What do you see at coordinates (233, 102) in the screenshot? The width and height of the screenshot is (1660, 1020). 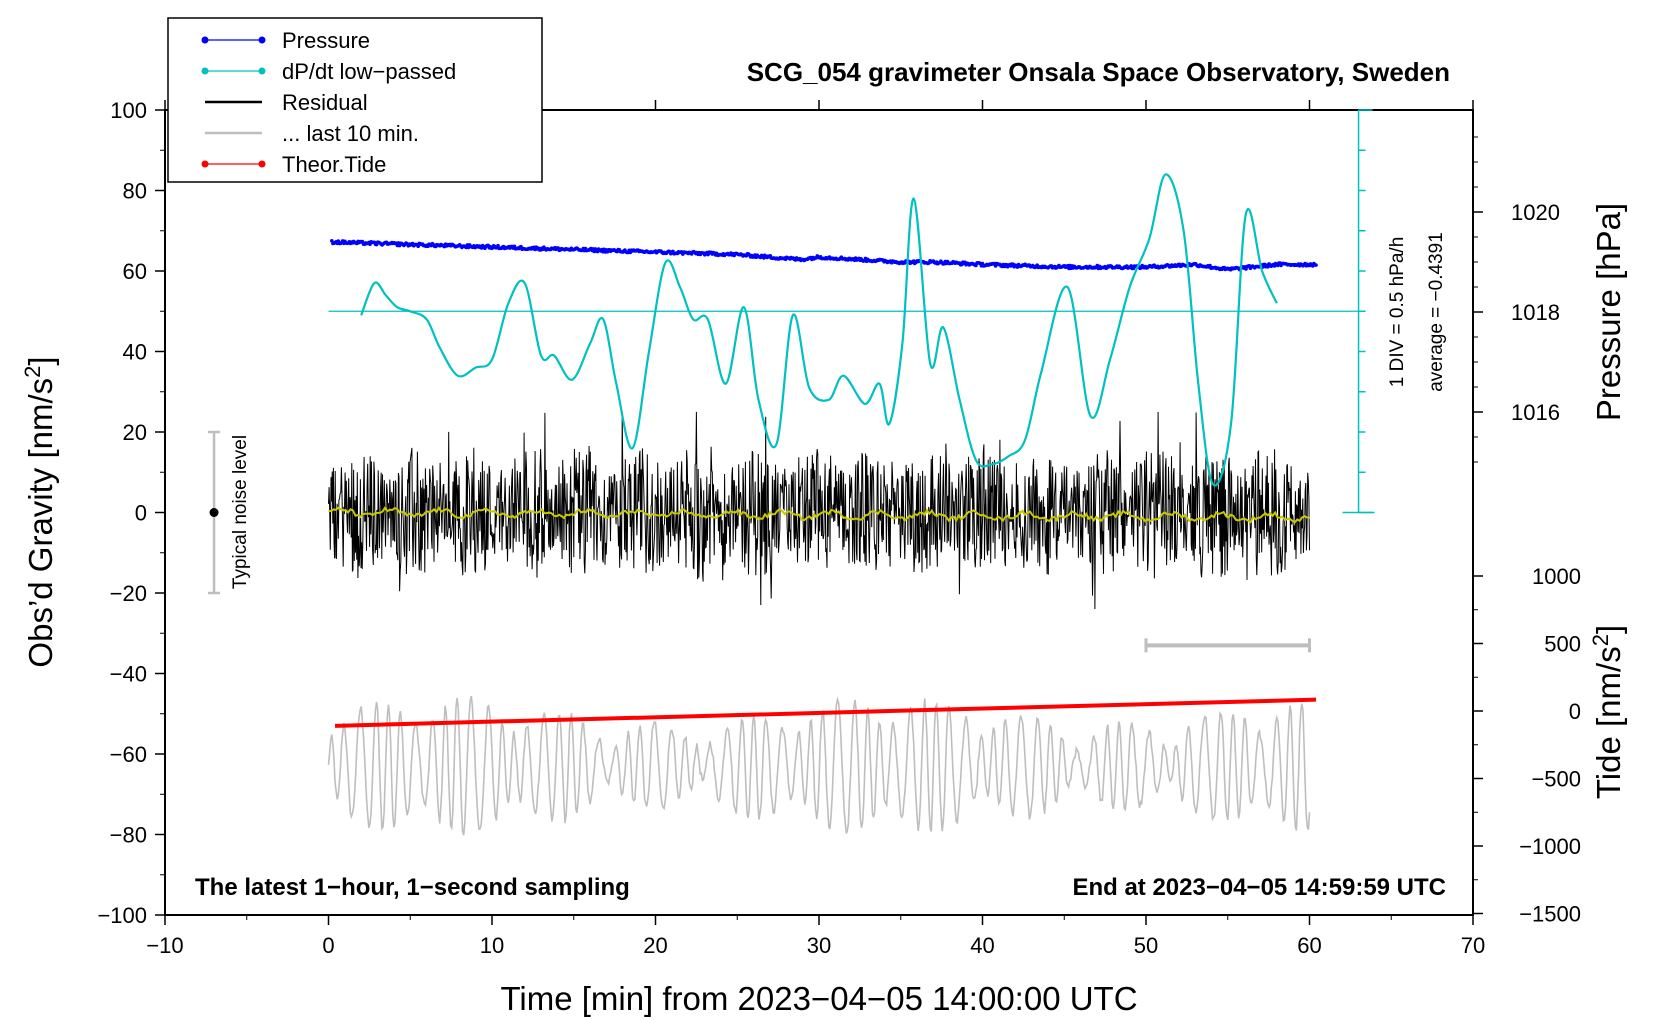 I see `legend-marks` at bounding box center [233, 102].